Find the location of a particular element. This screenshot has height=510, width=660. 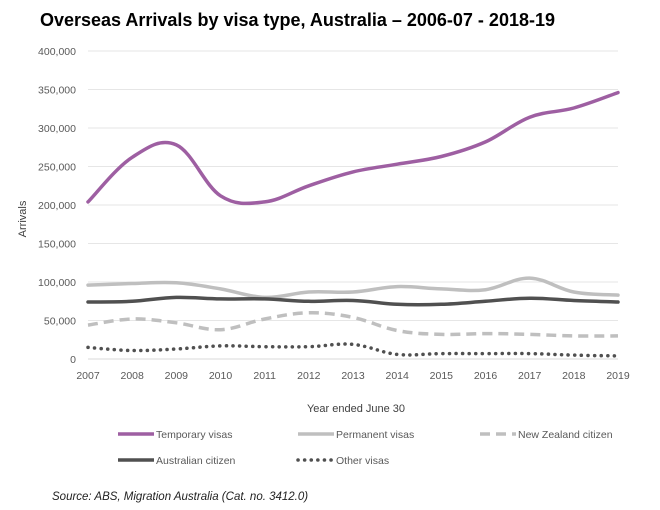

x-tick-label: 2008 is located at coordinates (132, 376).